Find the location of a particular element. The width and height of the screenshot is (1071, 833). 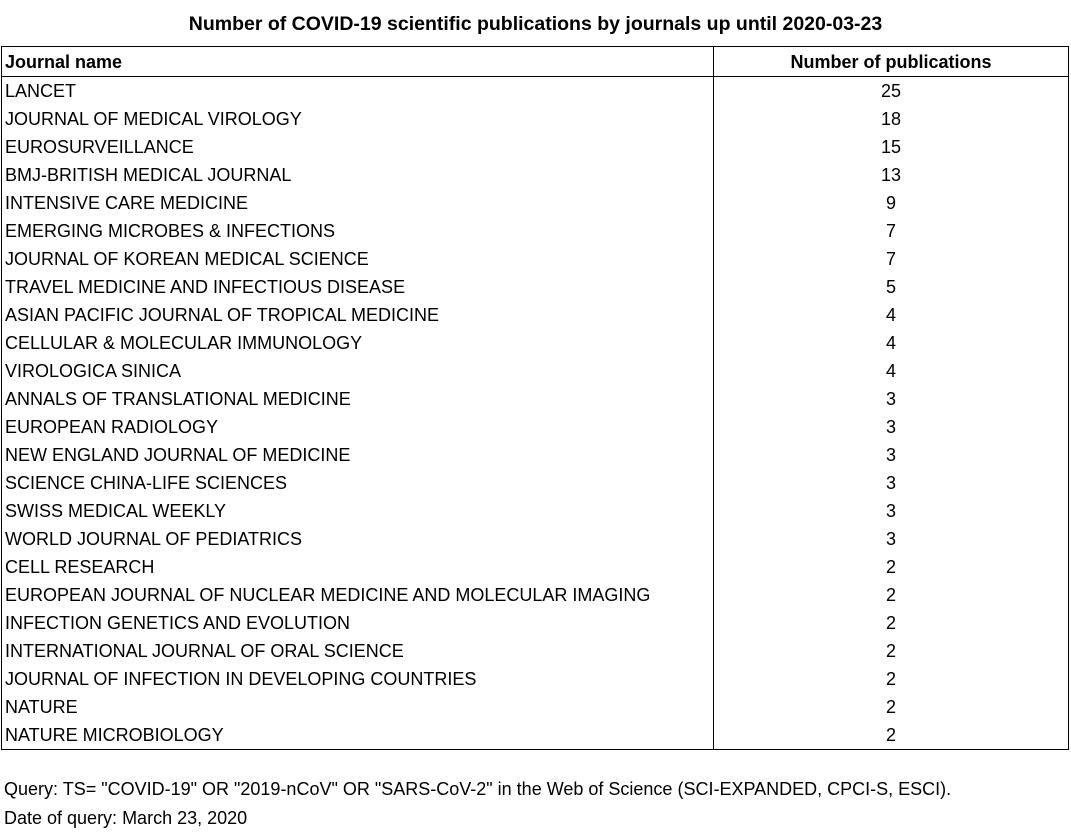

table-row: NATURE 2 is located at coordinates (535, 707).